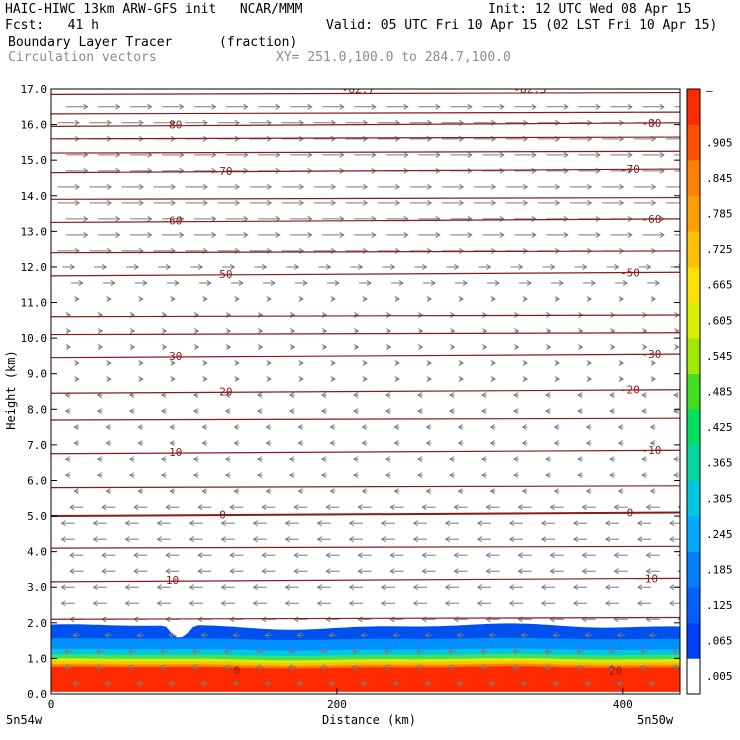 The width and height of the screenshot is (740, 740). I want to click on temperature-contour-line, so click(365, 221).